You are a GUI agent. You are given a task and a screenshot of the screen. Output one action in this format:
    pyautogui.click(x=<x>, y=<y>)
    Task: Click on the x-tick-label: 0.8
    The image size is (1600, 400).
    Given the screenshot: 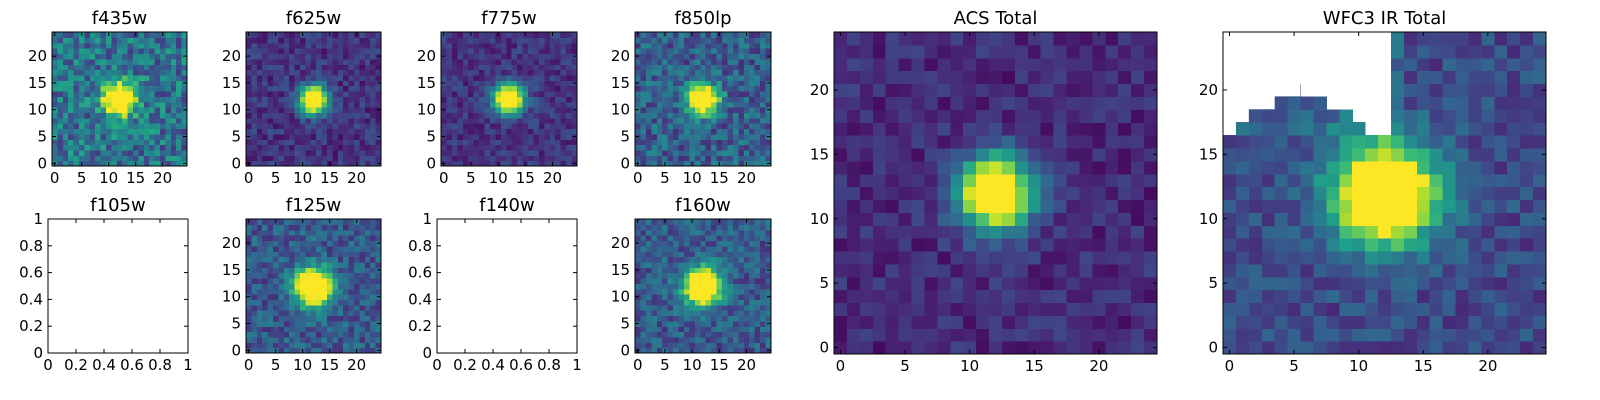 What is the action you would take?
    pyautogui.click(x=549, y=365)
    